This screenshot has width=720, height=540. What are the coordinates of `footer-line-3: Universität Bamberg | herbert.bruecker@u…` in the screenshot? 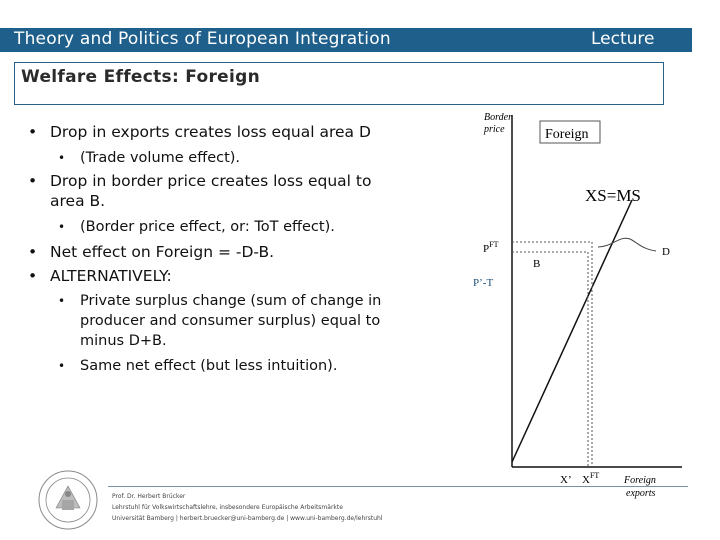 It's located at (247, 518).